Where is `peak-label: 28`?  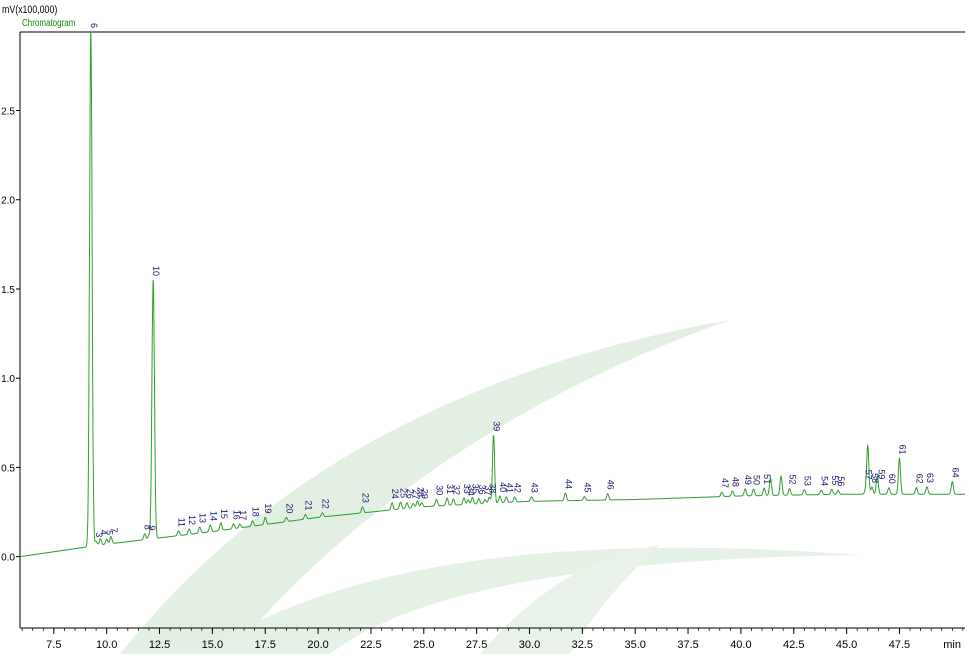
peak-label: 28 is located at coordinates (420, 492).